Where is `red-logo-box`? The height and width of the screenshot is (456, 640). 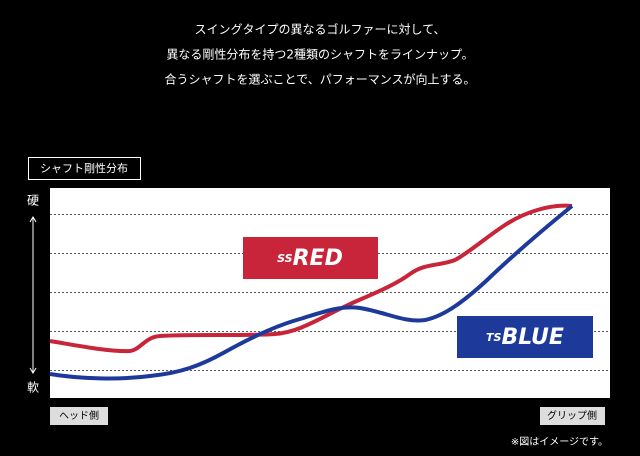 red-logo-box is located at coordinates (310, 258).